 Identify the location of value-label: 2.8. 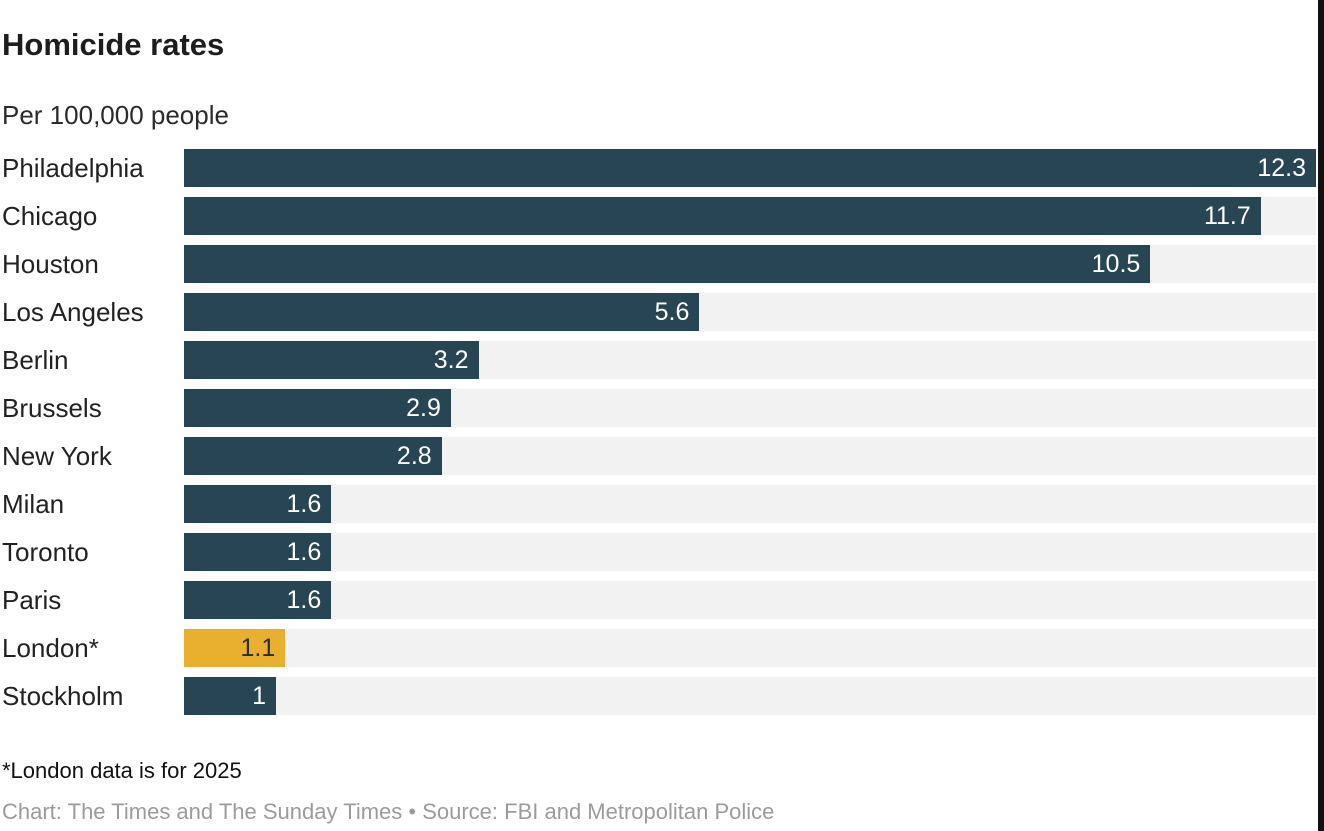
(414, 456).